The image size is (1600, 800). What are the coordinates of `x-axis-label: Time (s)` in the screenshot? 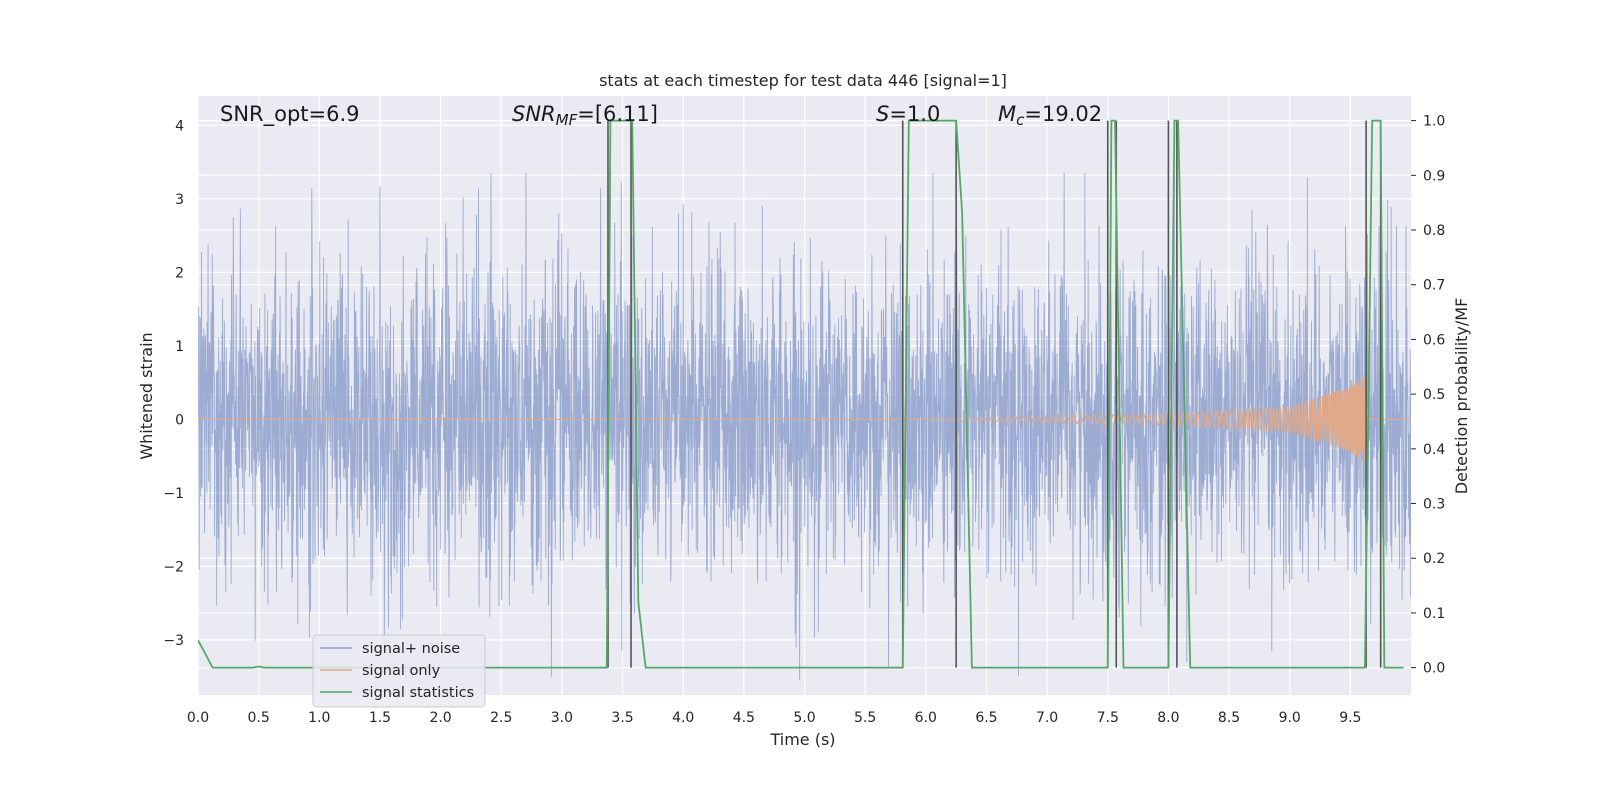 It's located at (802, 739).